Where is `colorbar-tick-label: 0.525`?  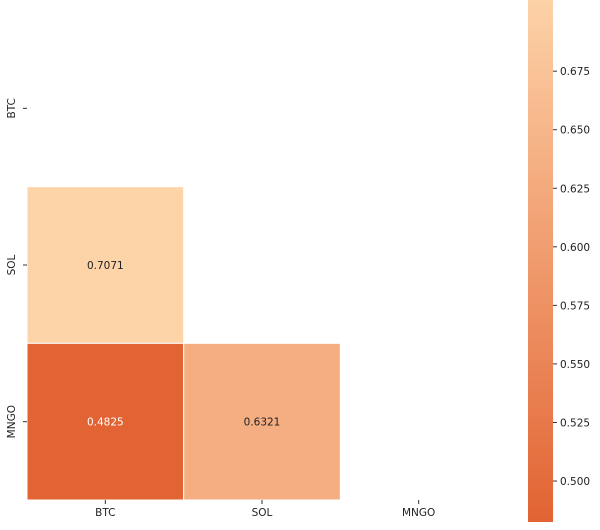
colorbar-tick-label: 0.525 is located at coordinates (575, 423).